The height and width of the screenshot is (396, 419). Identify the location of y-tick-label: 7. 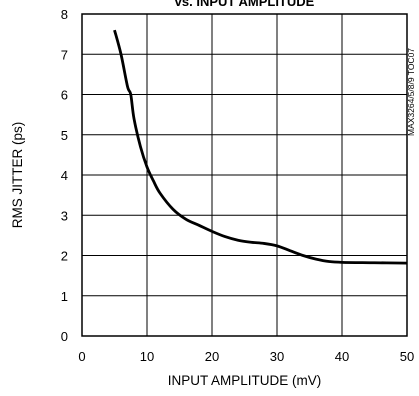
(64, 54).